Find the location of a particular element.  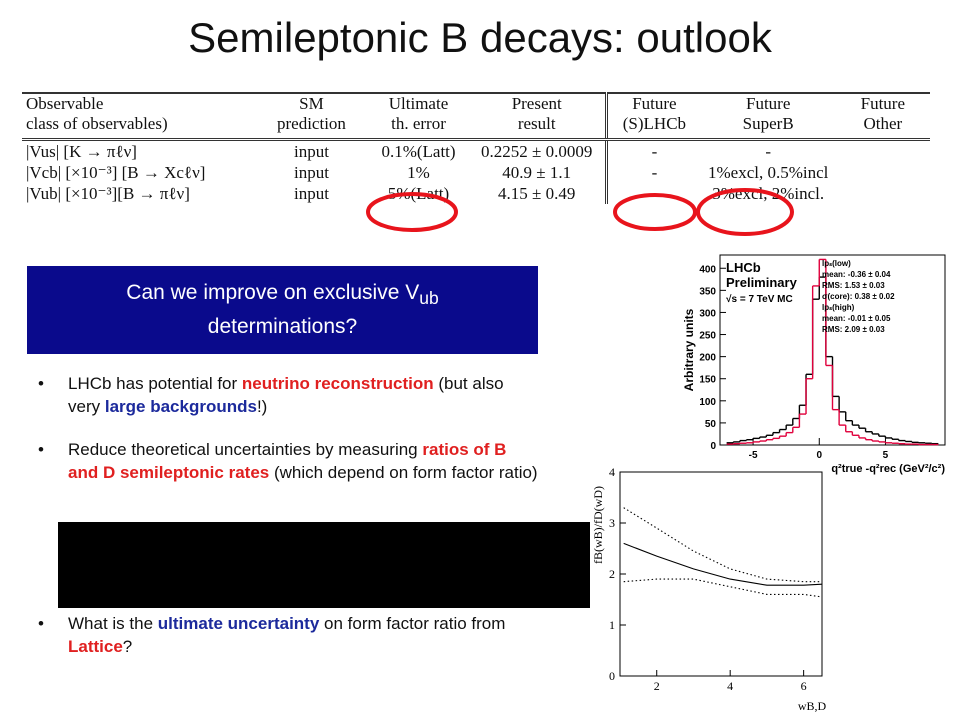

y-tick-label: 2 is located at coordinates (612, 574).